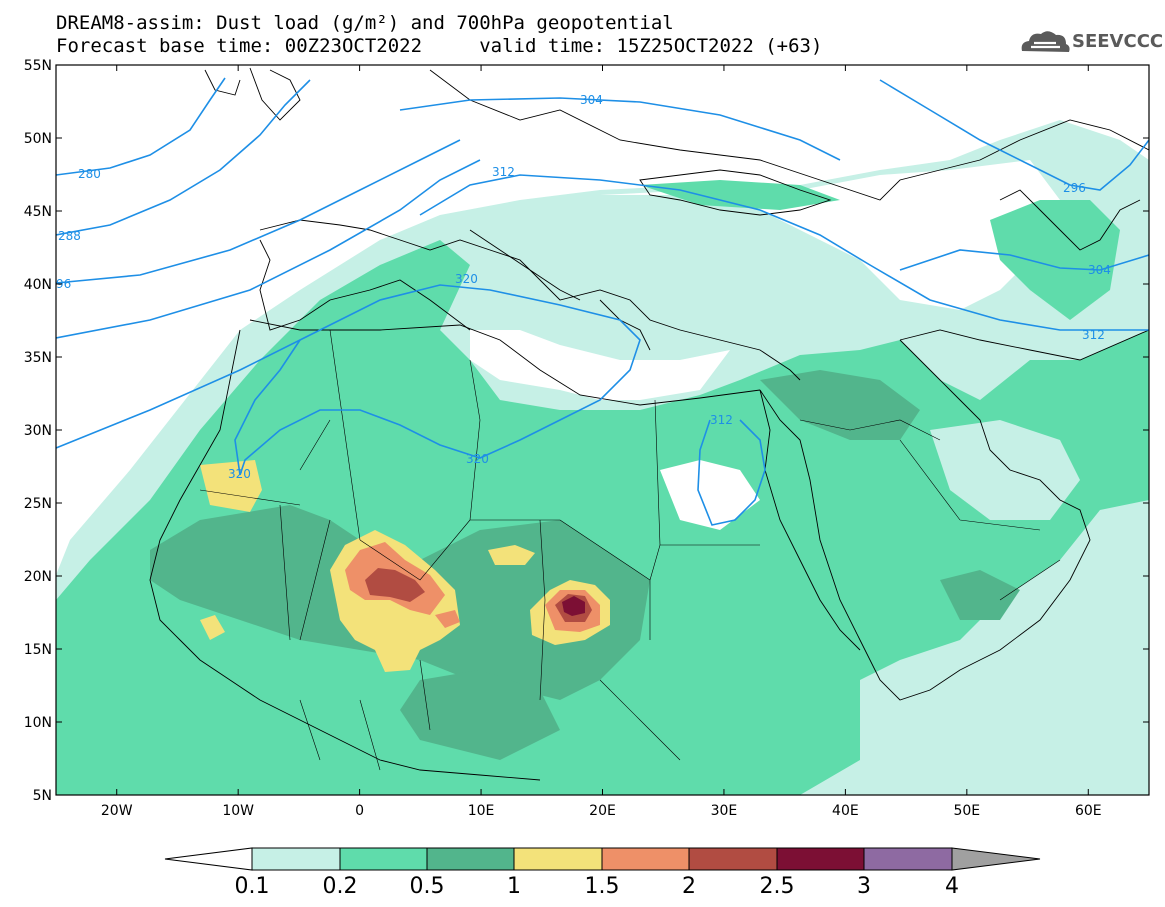  I want to click on dust-level-1.5-spot, so click(447, 619).